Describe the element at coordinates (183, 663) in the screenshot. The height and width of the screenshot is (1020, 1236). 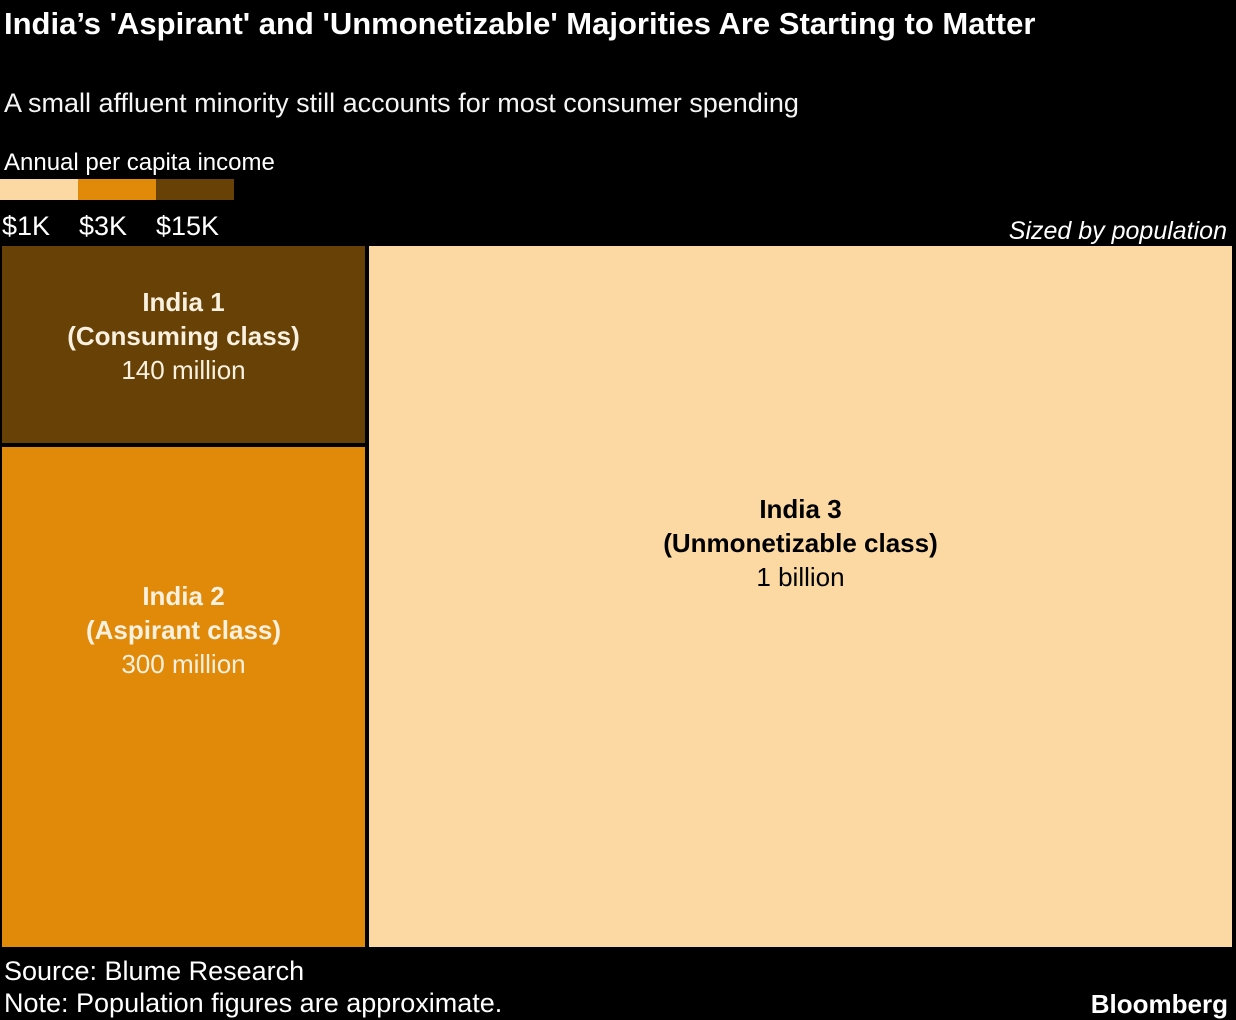
I see `segment-population: 300 million` at that location.